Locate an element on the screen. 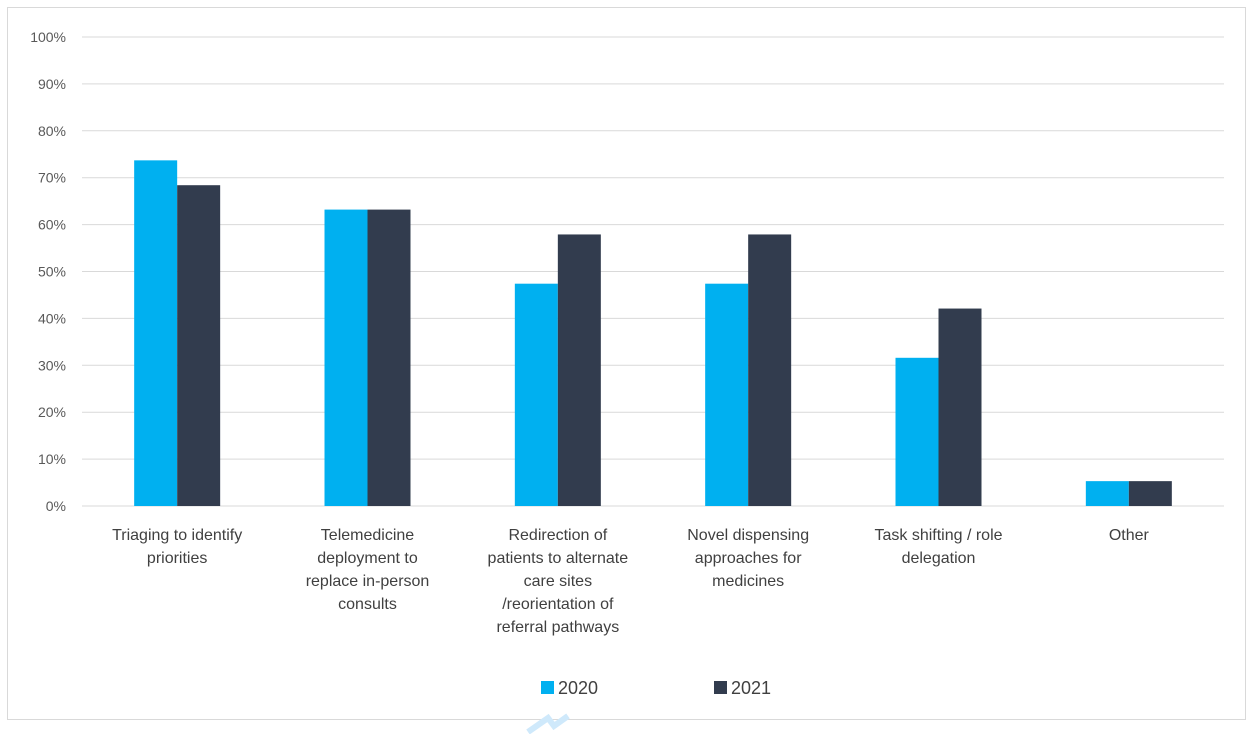 The height and width of the screenshot is (734, 1259). y-tick-label: 80% is located at coordinates (52, 131).